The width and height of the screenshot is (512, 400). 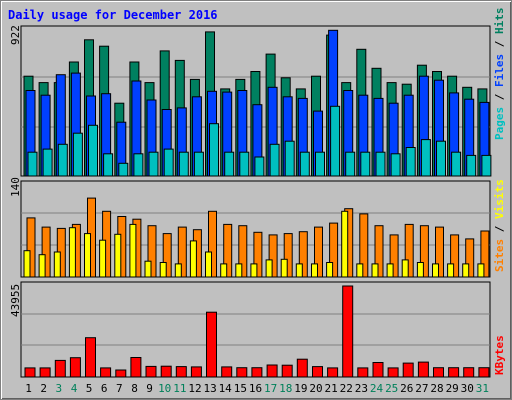 I want to click on x-tick-label: 18, so click(x=285, y=388).